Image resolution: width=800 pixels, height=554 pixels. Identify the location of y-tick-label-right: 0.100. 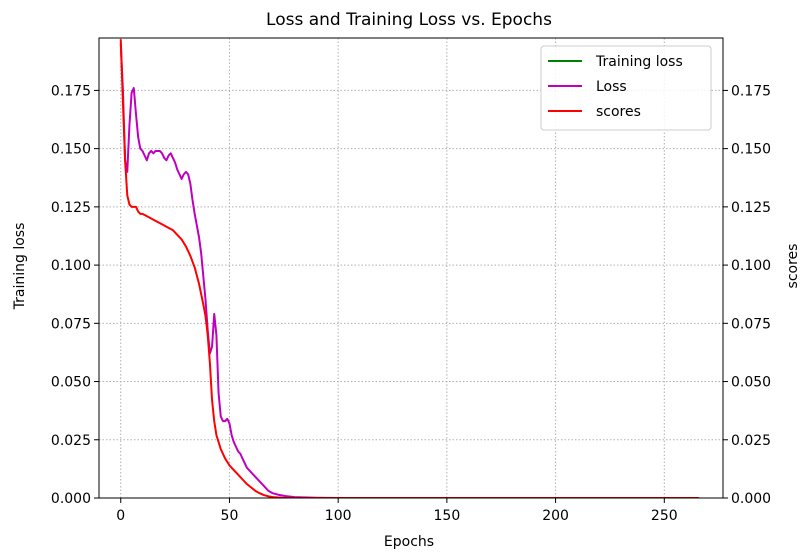
(751, 266).